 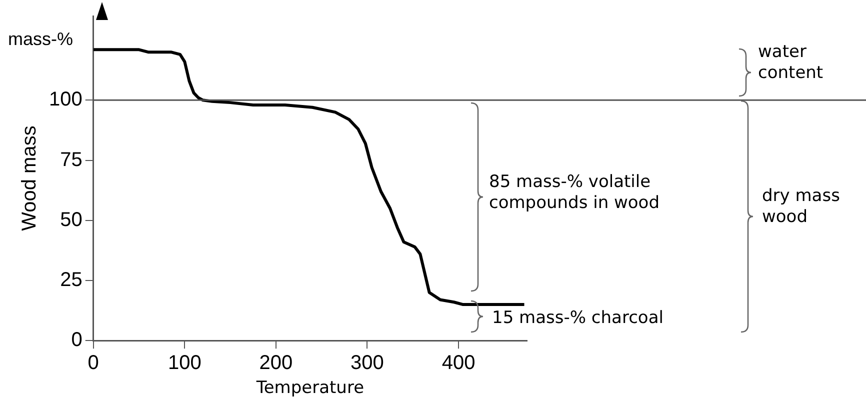 I want to click on y-tick-label: 25, so click(x=71, y=280).